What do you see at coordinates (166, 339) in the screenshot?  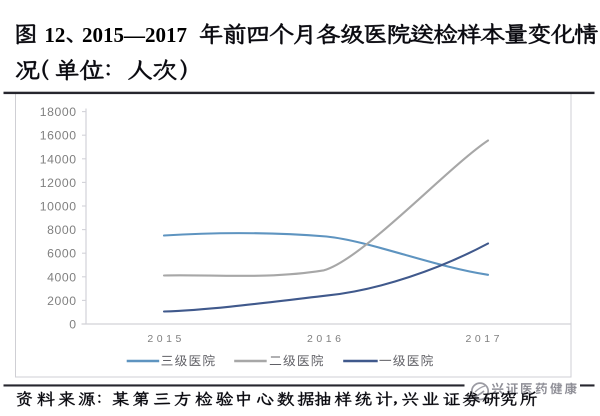 I see `svg-text: 2015` at bounding box center [166, 339].